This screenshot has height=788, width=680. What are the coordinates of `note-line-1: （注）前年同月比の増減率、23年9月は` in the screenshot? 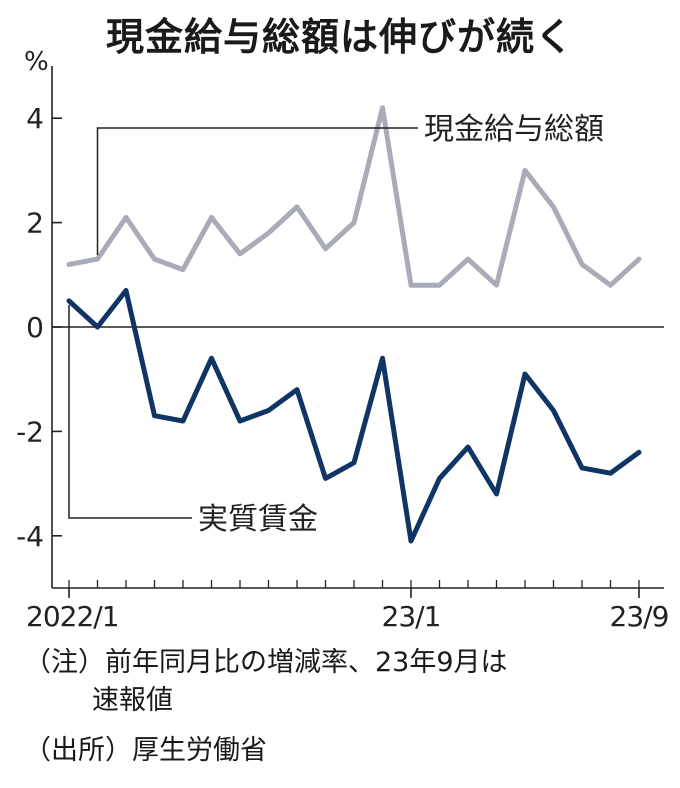 It's located at (266, 662).